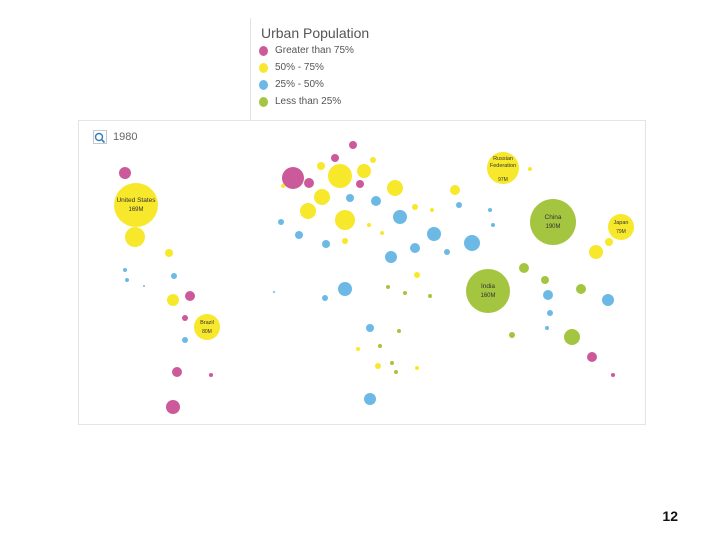 This screenshot has height=540, width=720. I want to click on legend-label-25to50: 25% - 50%, so click(299, 84).